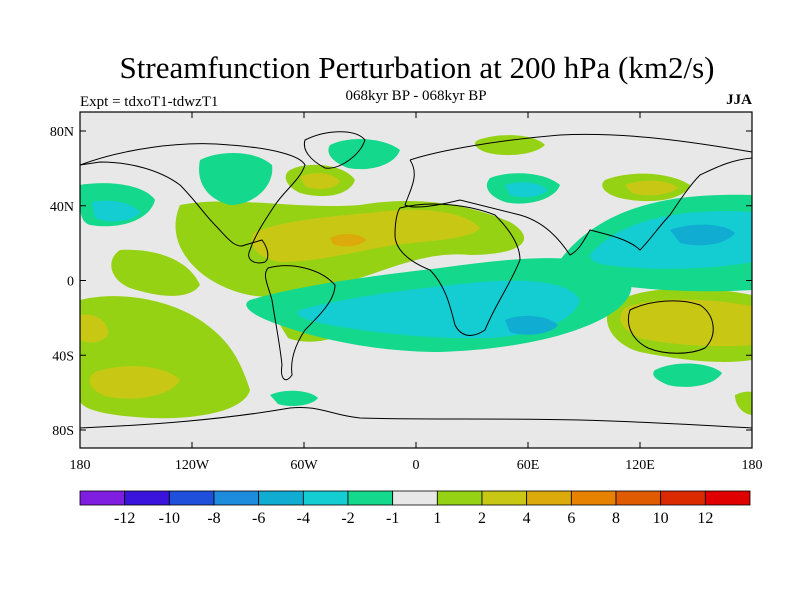 This screenshot has width=800, height=600. What do you see at coordinates (743, 403) in the screenshot?
I see `fill-pos-southwest-pacific` at bounding box center [743, 403].